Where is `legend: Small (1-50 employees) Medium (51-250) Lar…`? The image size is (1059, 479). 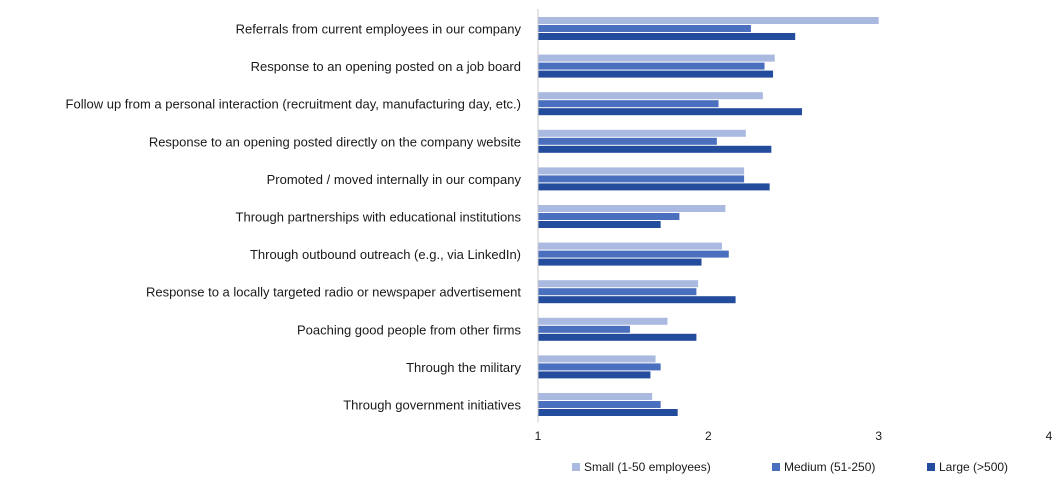 legend: Small (1-50 employees) Medium (51-250) Lar… is located at coordinates (790, 467).